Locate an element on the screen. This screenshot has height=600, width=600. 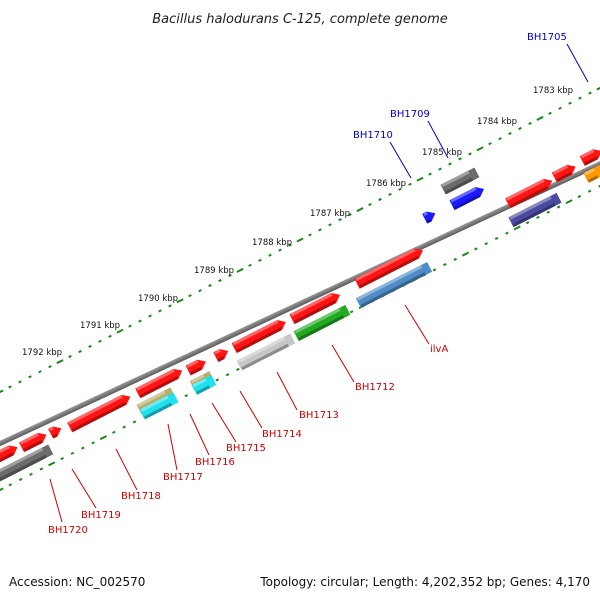
gene-bh1710 is located at coordinates (430, 216).